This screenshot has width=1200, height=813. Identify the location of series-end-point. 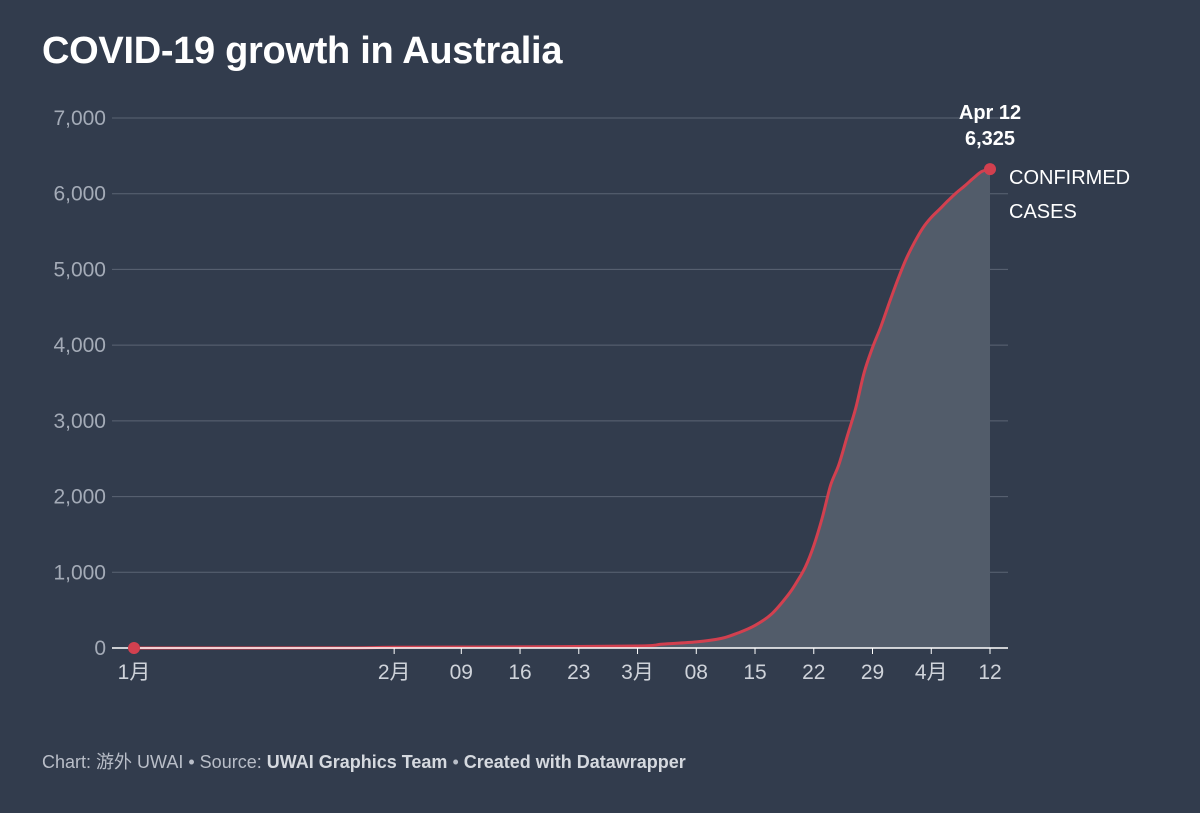
(990, 169).